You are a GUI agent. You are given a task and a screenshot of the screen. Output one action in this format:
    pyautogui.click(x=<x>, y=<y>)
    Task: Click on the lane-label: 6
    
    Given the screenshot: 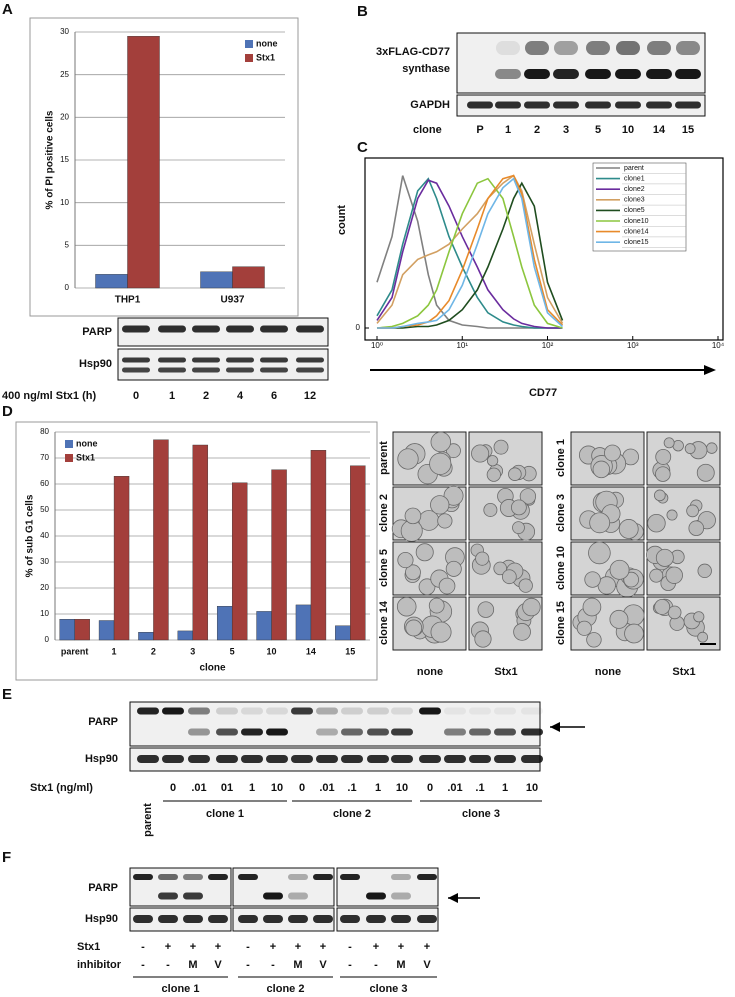 What is the action you would take?
    pyautogui.click(x=274, y=396)
    